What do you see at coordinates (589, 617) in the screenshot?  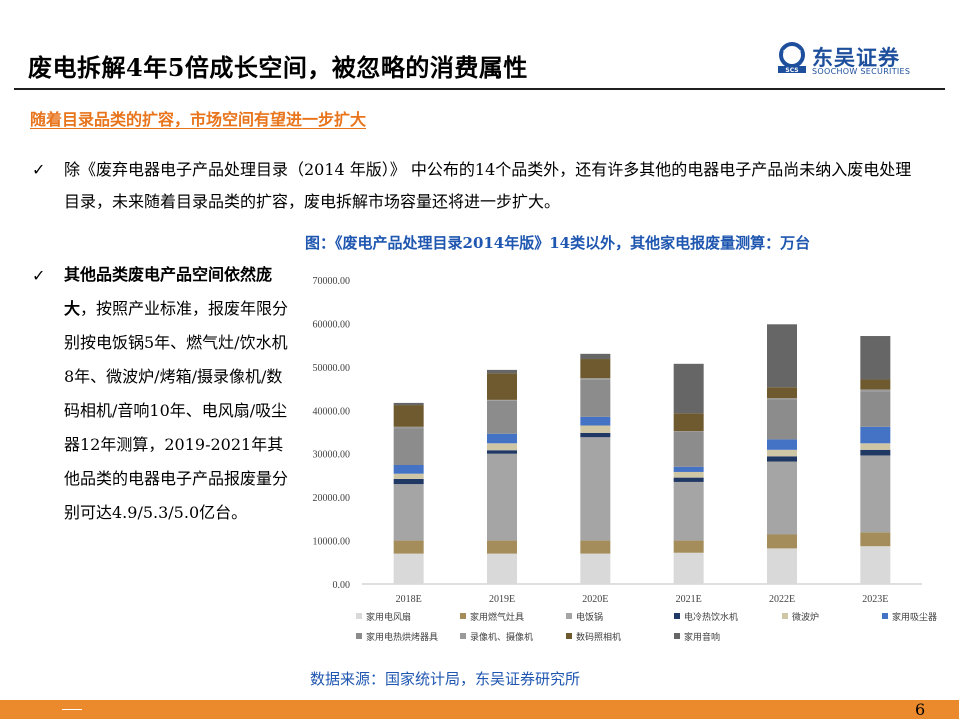 I see `legend-label: 电饭锅` at bounding box center [589, 617].